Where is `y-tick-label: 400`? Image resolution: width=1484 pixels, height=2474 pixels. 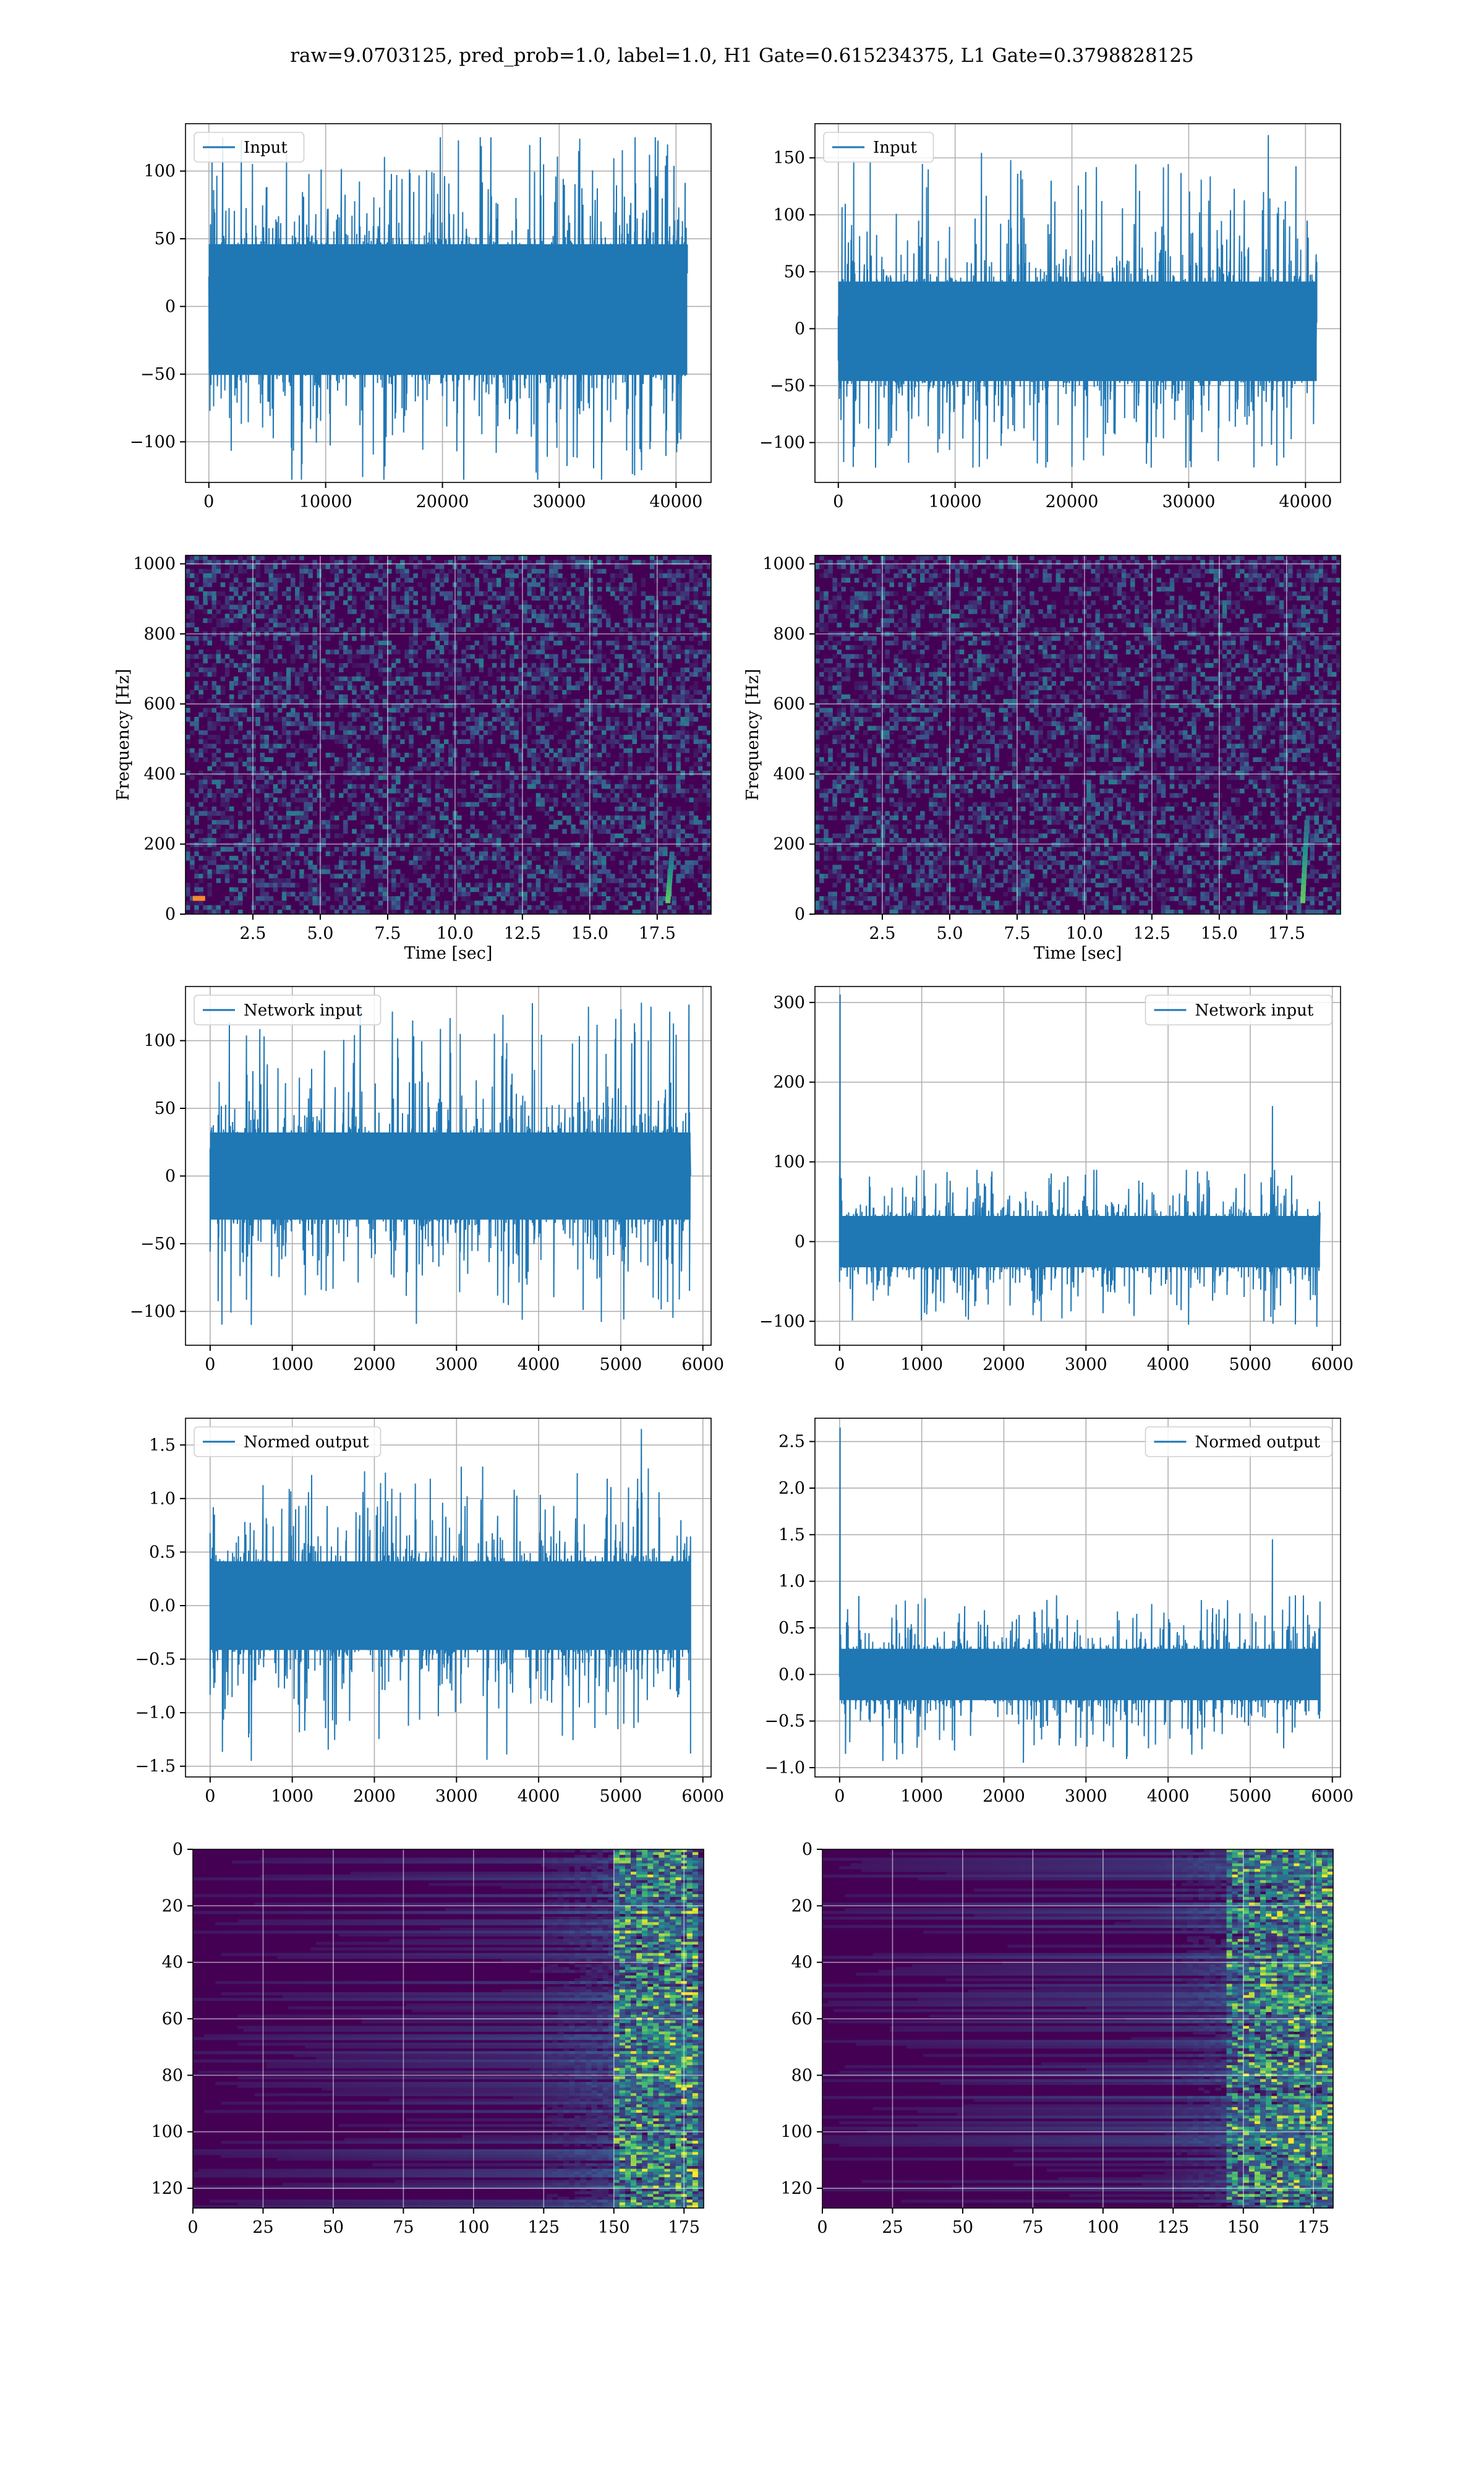 y-tick-label: 400 is located at coordinates (159, 774).